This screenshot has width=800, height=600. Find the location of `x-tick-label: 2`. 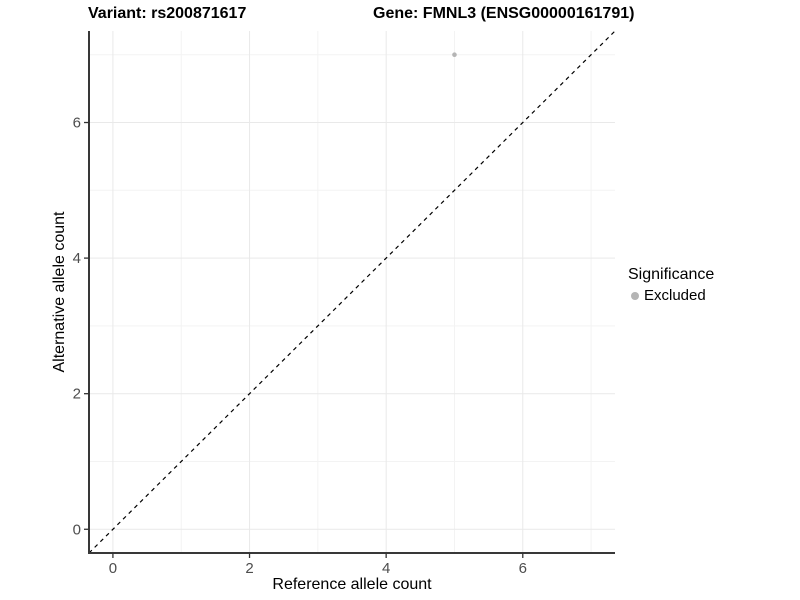

x-tick-label: 2 is located at coordinates (249, 568).